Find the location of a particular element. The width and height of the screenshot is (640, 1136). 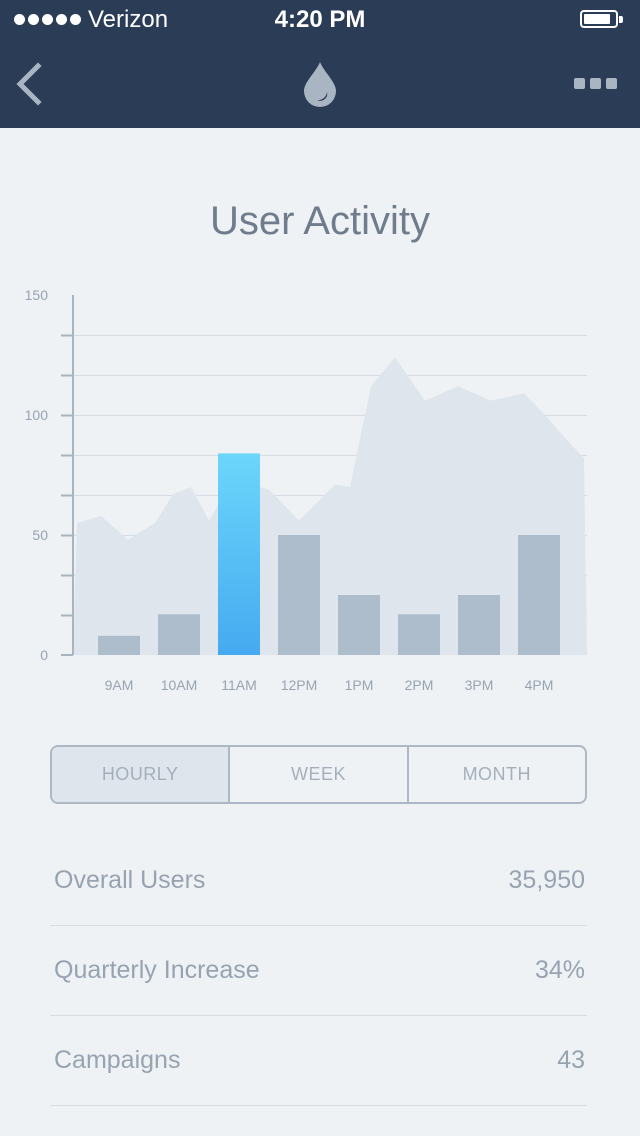

x-tick-label: 11AM is located at coordinates (239, 685).